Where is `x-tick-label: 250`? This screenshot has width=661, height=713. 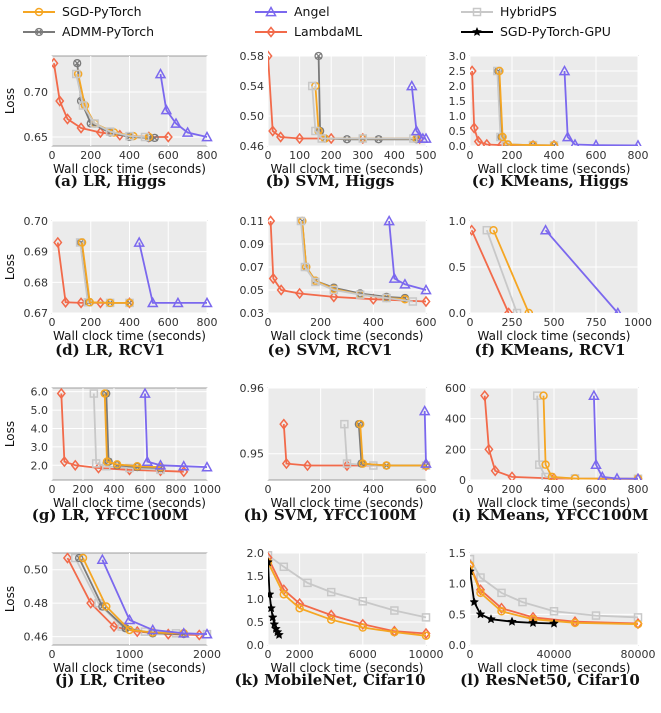
x-tick-label: 250 is located at coordinates (512, 322).